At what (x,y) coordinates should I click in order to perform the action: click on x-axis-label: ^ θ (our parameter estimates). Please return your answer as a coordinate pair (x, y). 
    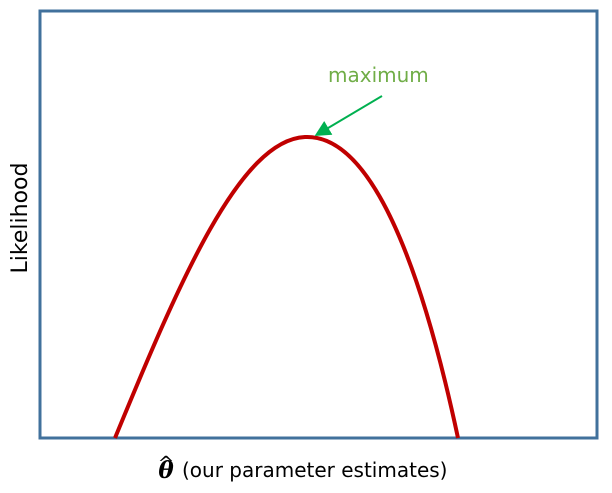
    Looking at the image, I should click on (303, 467).